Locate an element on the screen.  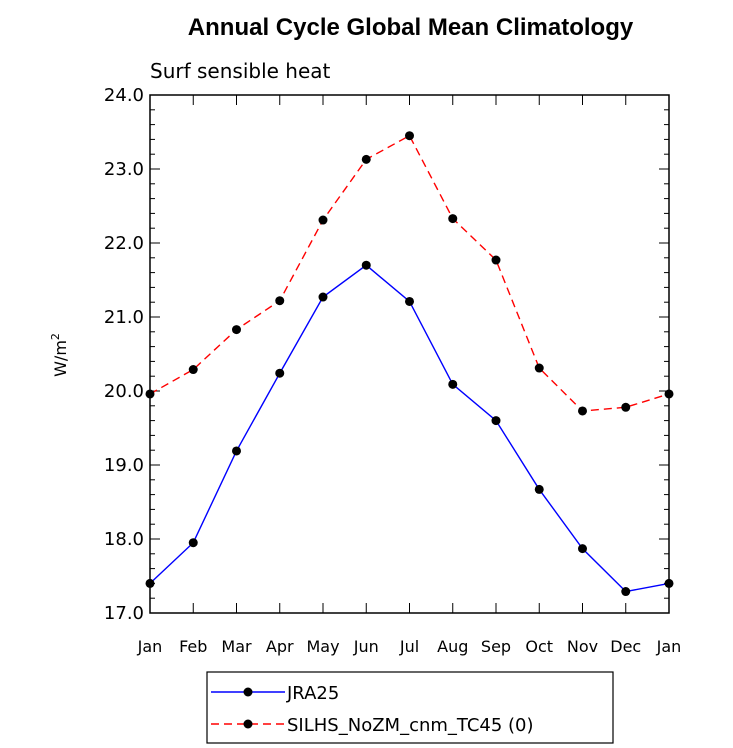
y-tick-label: 19.0 is located at coordinates (124, 465).